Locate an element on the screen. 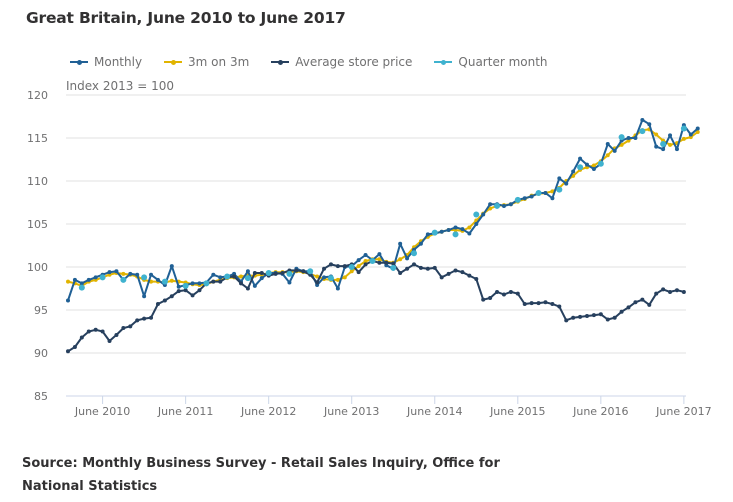 Image resolution: width=733 pixels, height=502 pixels. legend-item-average-store-price: Average store price is located at coordinates (341, 62).